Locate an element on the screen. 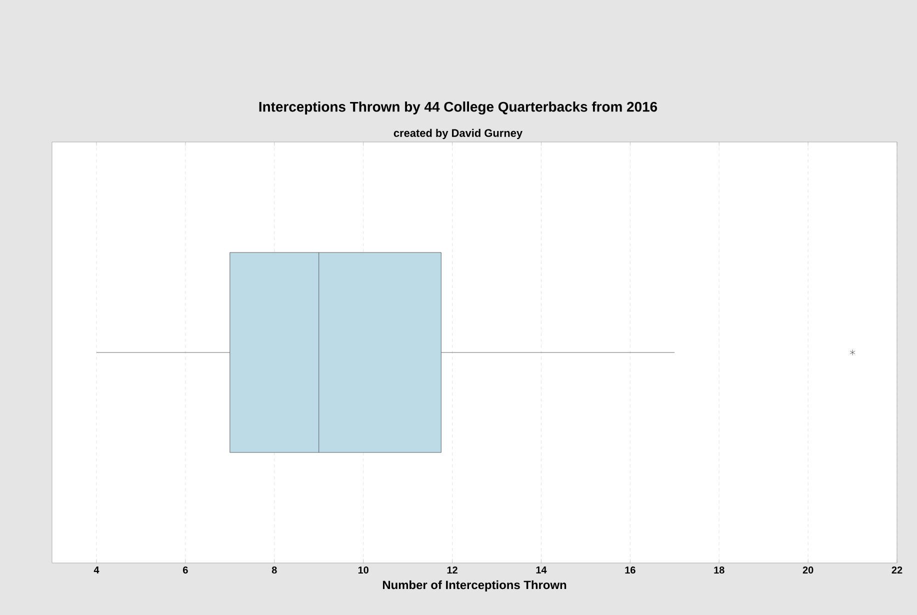 The image size is (917, 615). x-tick-label: 6 is located at coordinates (185, 570).